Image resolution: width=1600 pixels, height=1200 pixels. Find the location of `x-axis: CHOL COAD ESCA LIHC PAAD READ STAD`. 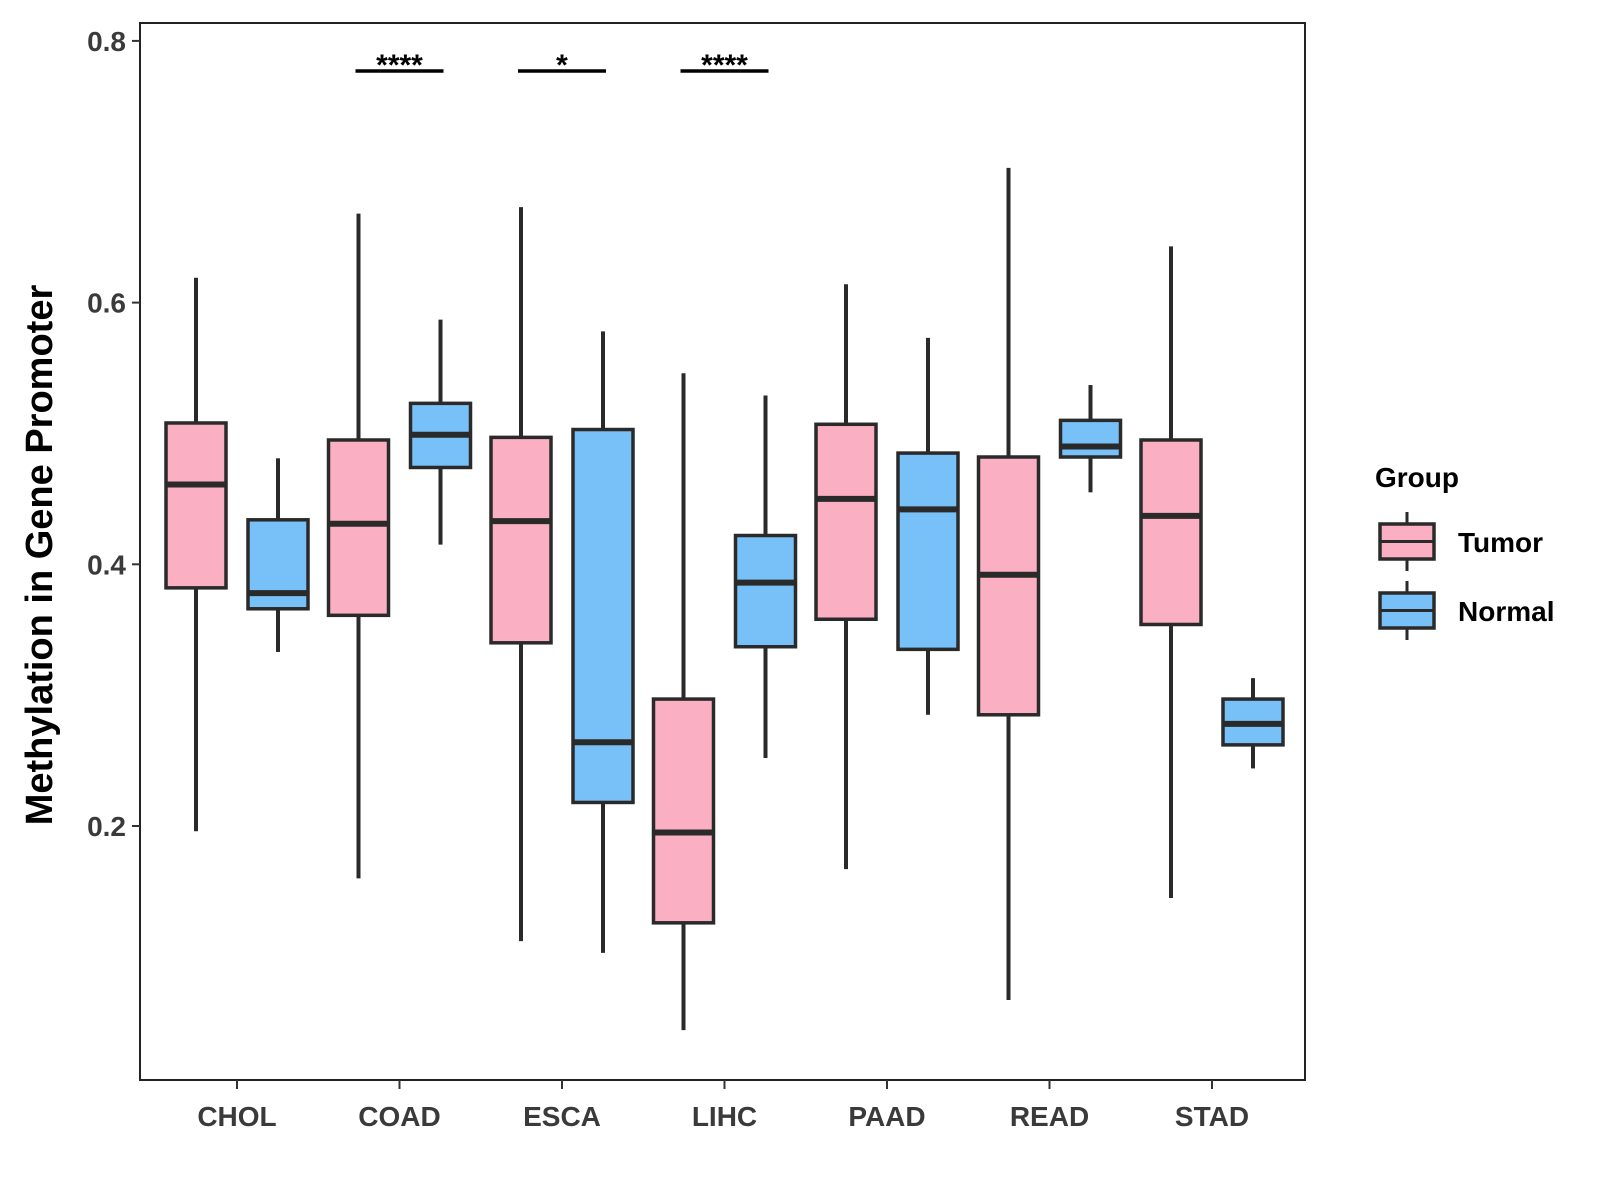

x-axis: CHOL COAD ESCA LIHC PAAD READ STAD is located at coordinates (723, 1106).